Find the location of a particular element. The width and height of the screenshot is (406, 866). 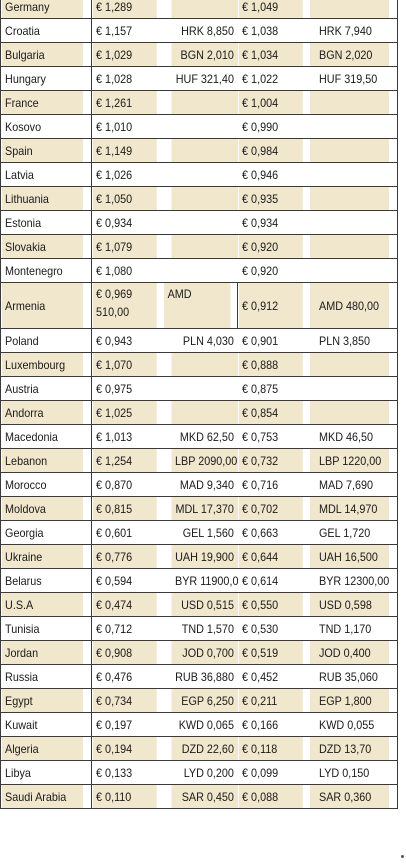

country-cell: Kosovo is located at coordinates (41, 126).